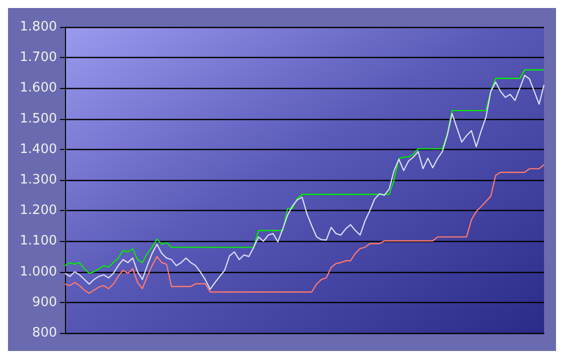  Describe the element at coordinates (38, 27) in the screenshot. I see `y-tick-label: 1.800` at that location.